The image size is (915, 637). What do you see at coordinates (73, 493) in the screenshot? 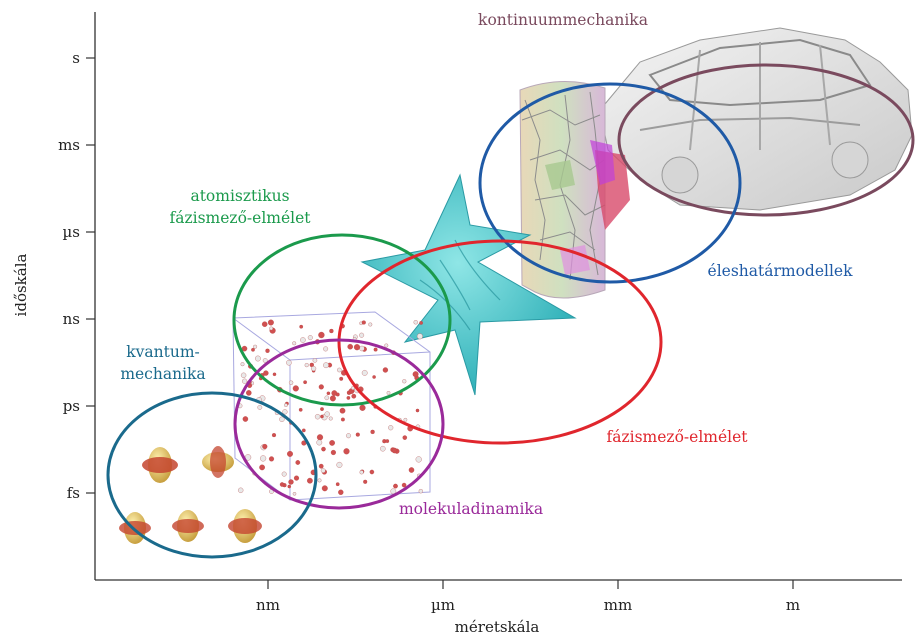
I see `y-tick-fs: fs` at bounding box center [73, 493].